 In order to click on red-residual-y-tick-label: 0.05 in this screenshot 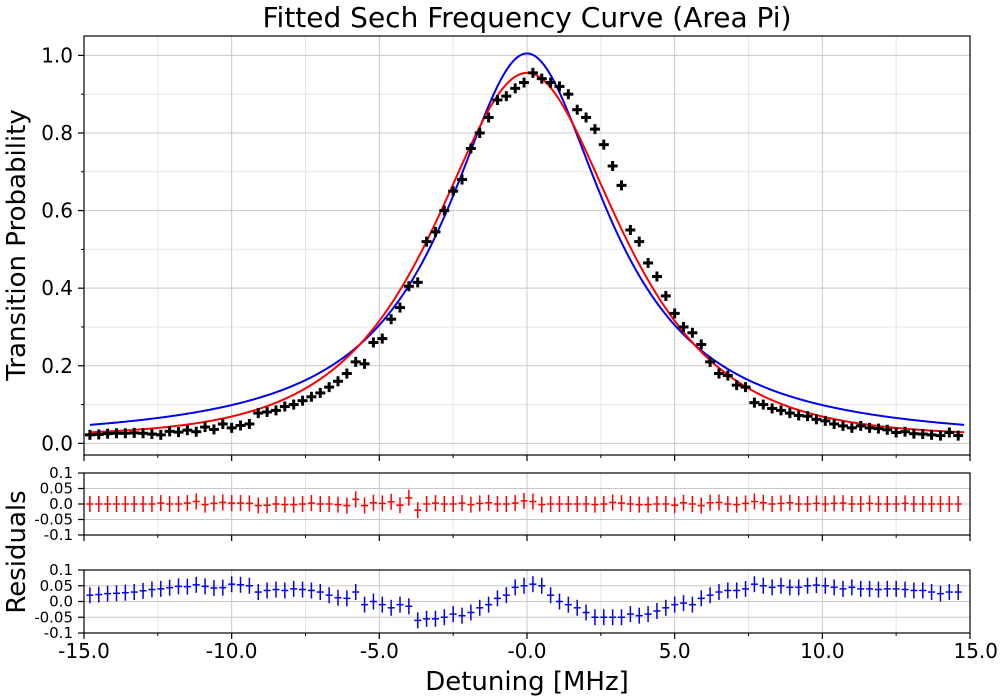, I will do `click(56, 489)`.